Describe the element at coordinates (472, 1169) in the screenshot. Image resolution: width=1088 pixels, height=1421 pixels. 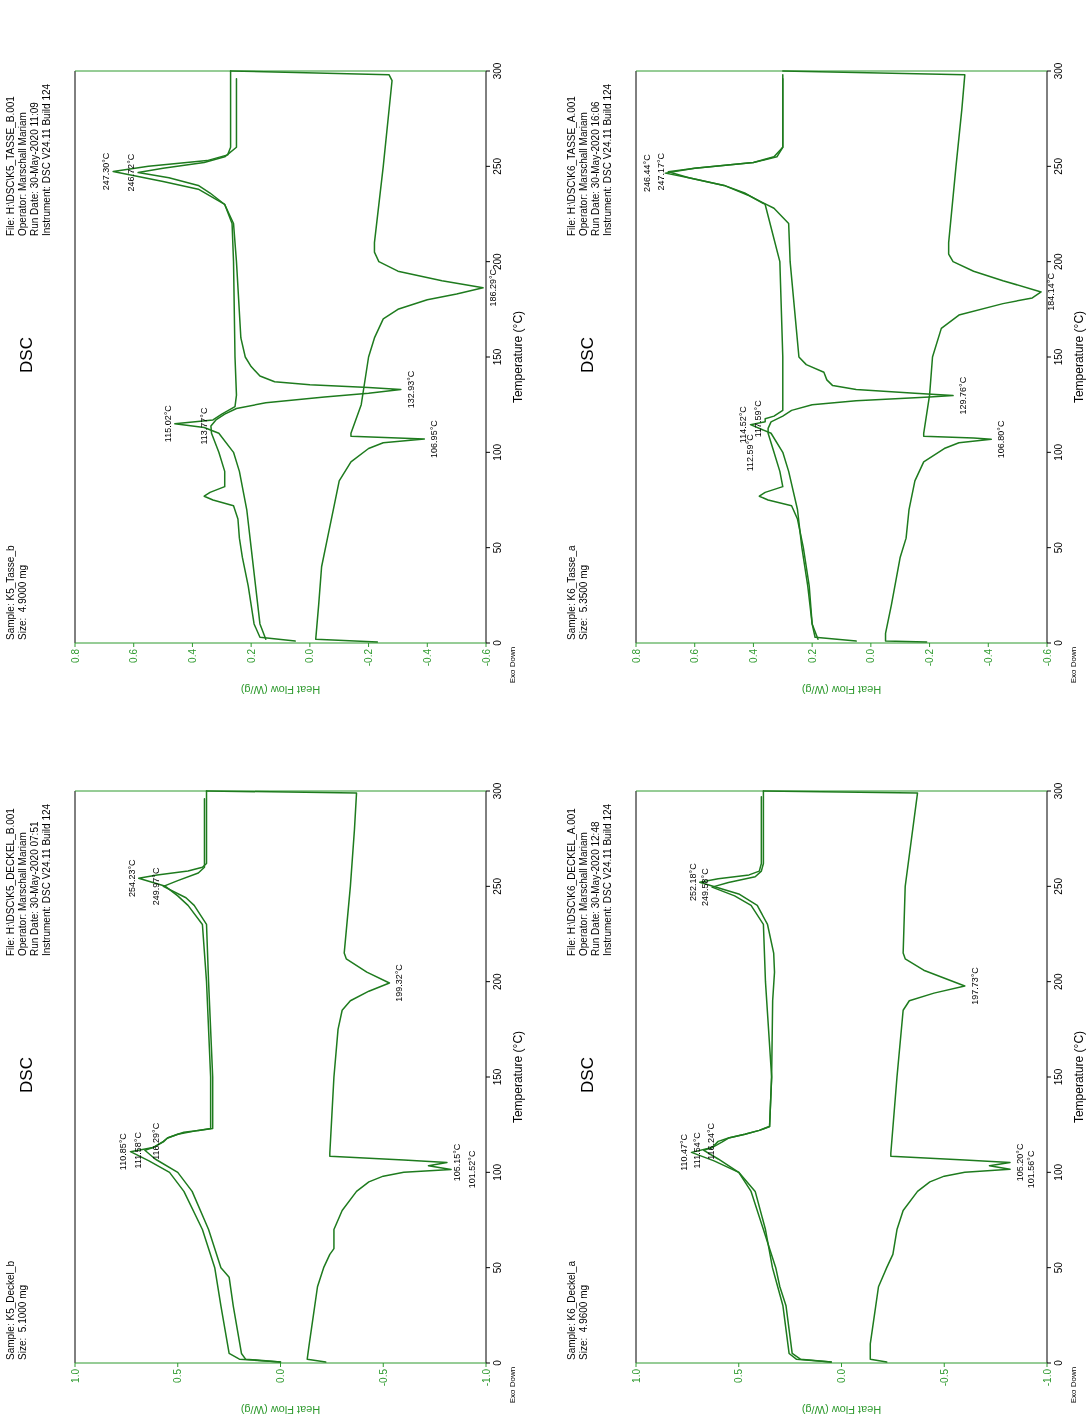
I see `annotation: 101.52°C` at that location.